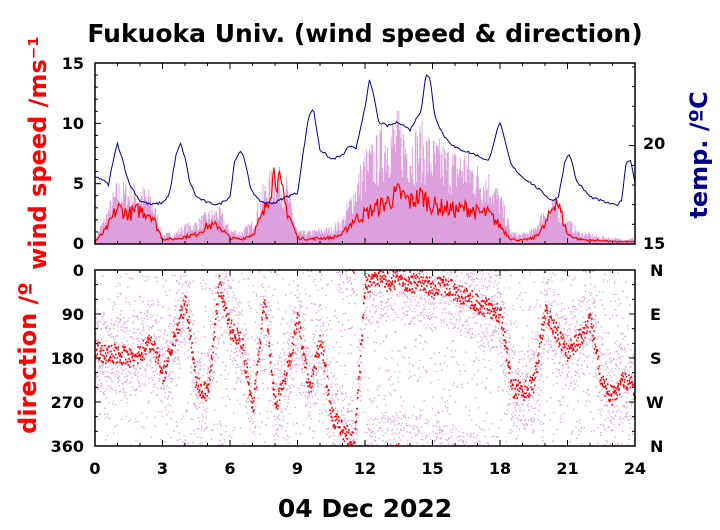  I want to click on temp-ytick-15: 15, so click(654, 243).